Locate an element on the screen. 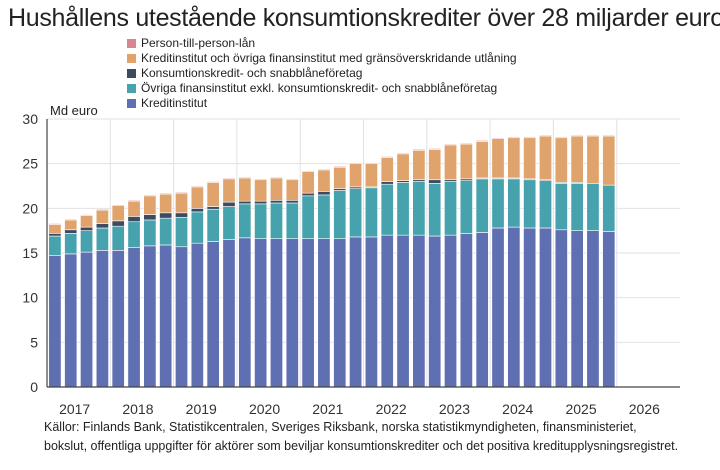 The width and height of the screenshot is (720, 470). x-tick-label: 2017 is located at coordinates (74, 409).